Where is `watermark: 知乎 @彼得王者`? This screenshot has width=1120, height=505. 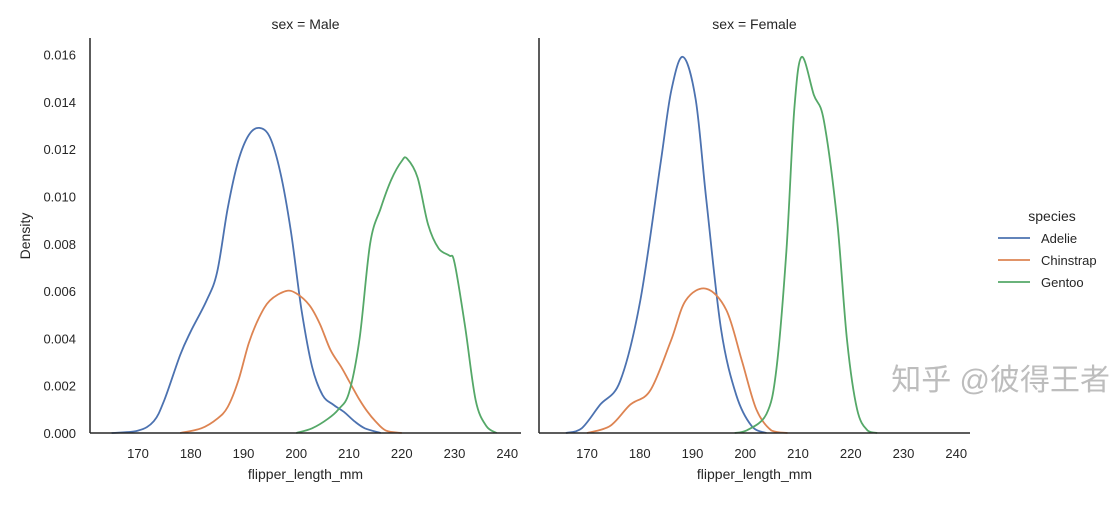
watermark: 知乎 @彼得王者 is located at coordinates (1000, 380).